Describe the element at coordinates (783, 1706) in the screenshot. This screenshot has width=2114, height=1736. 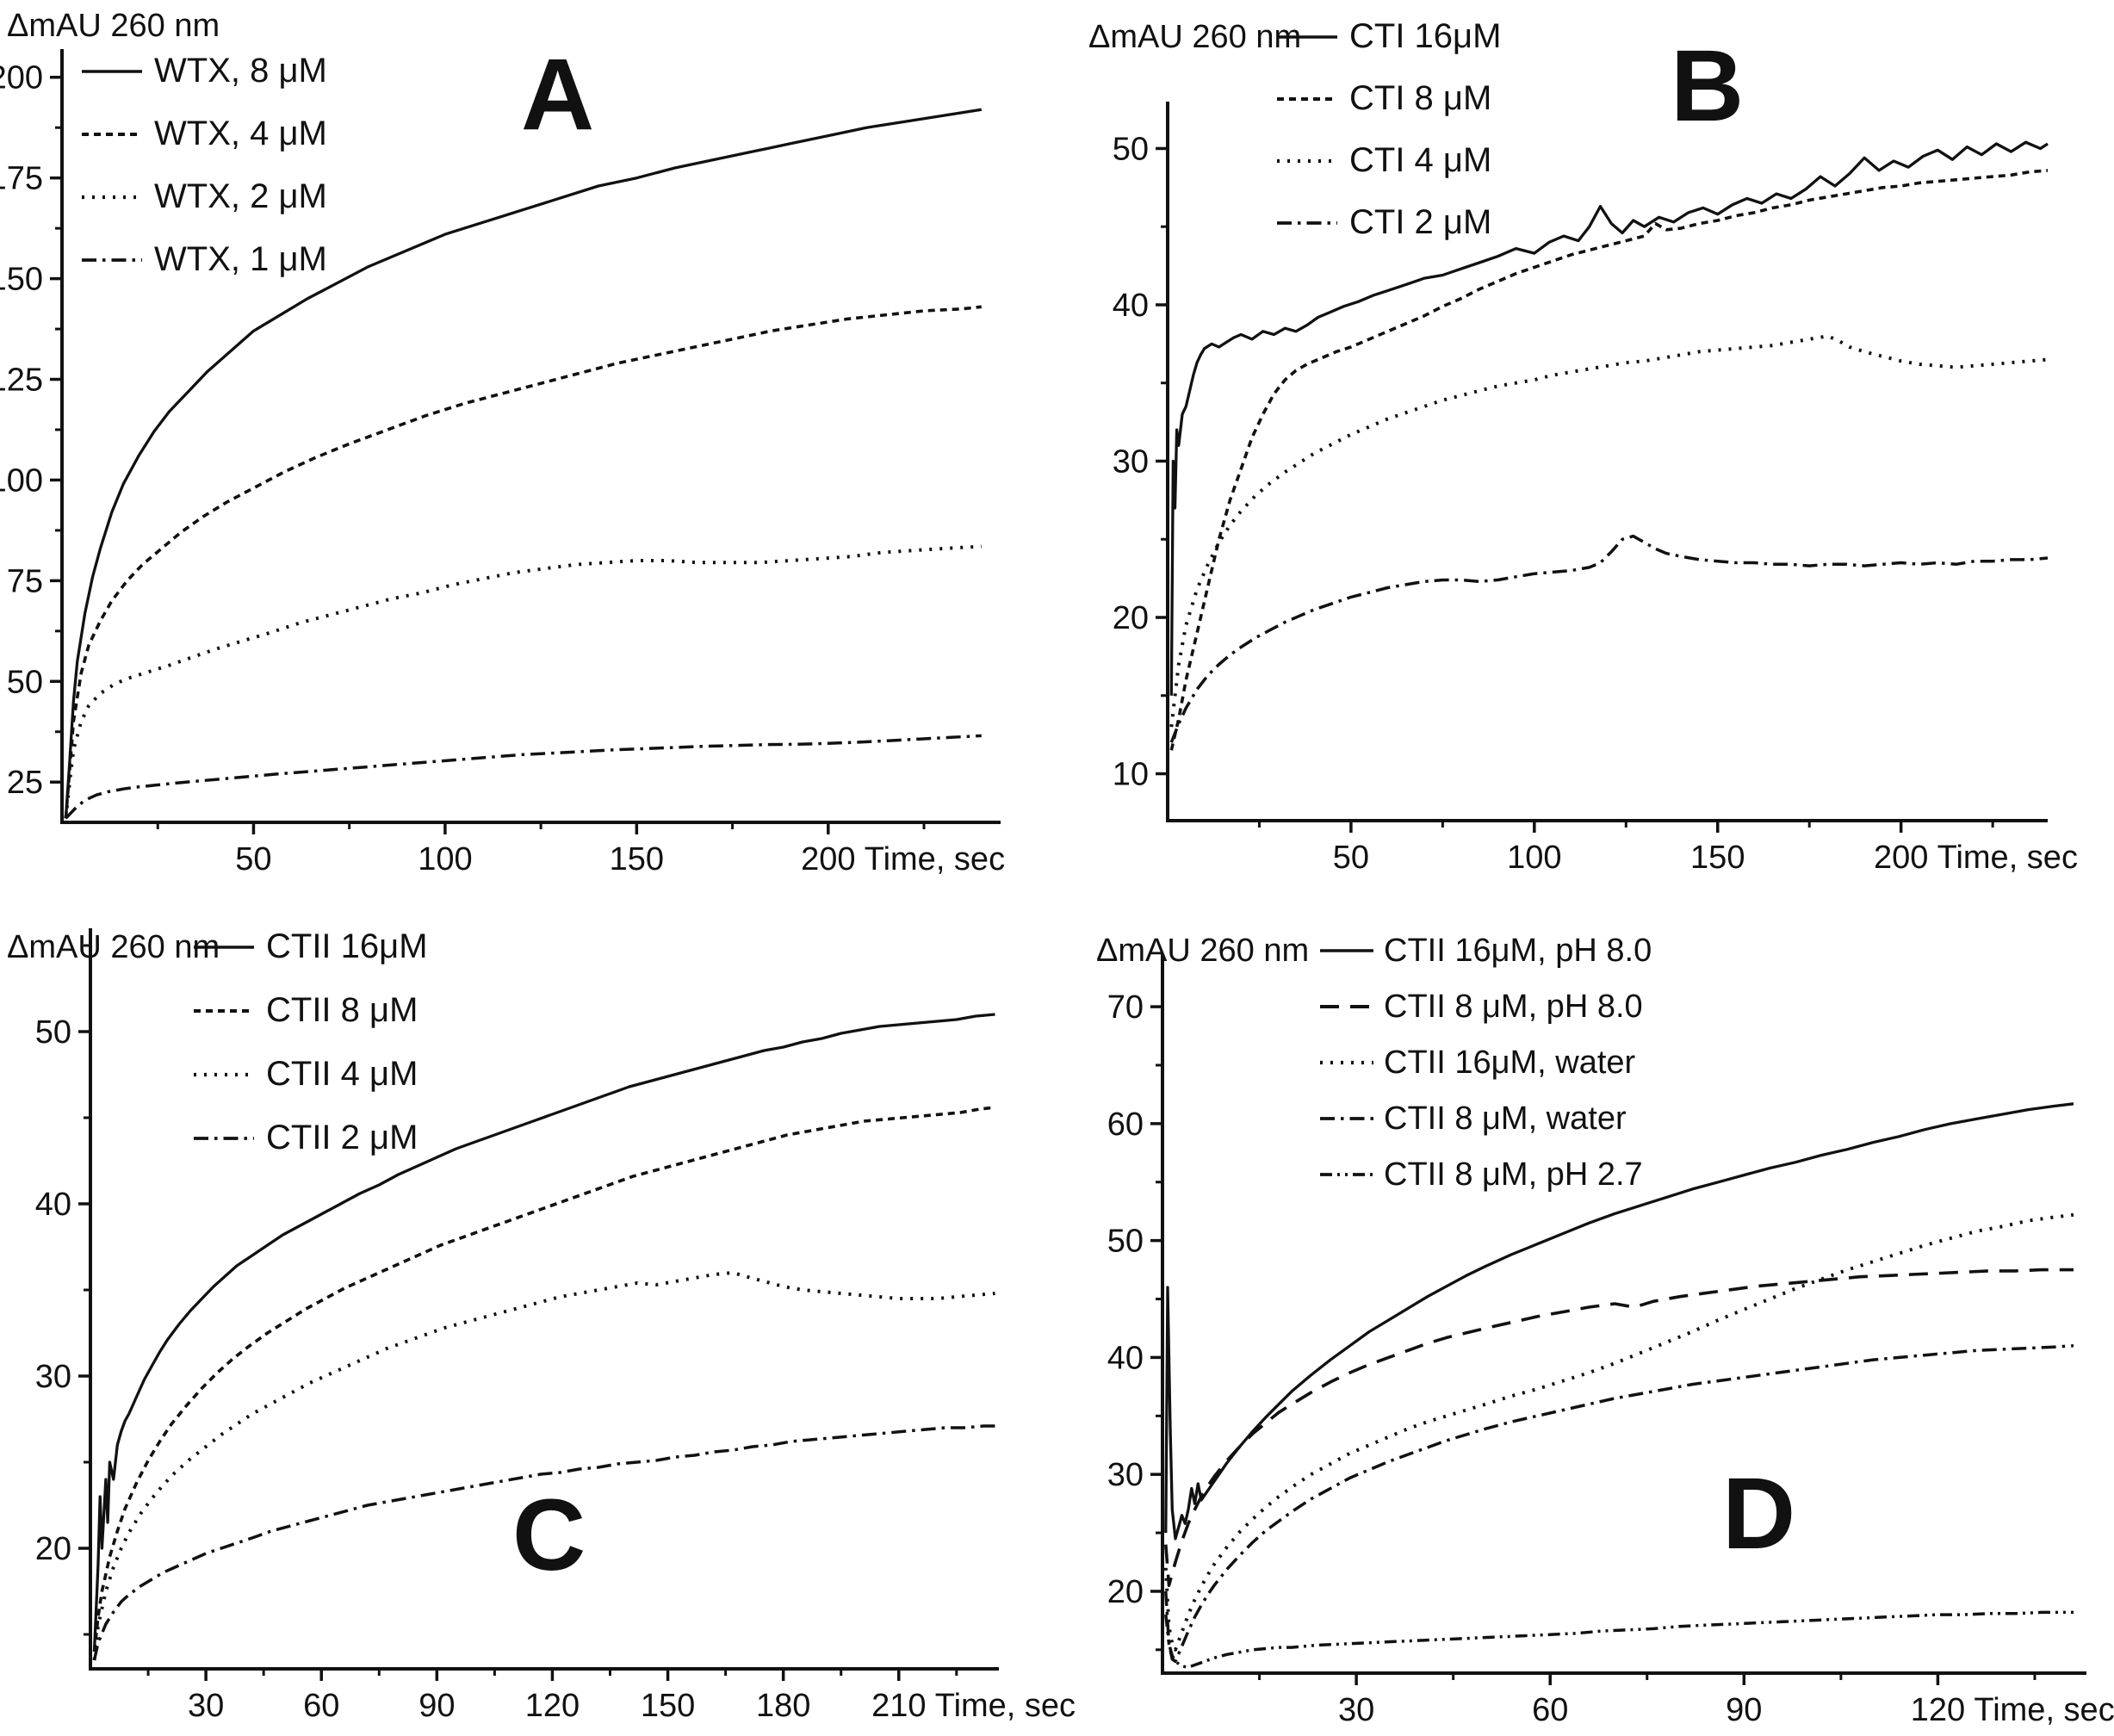
I see `x-tick-label: 180` at that location.